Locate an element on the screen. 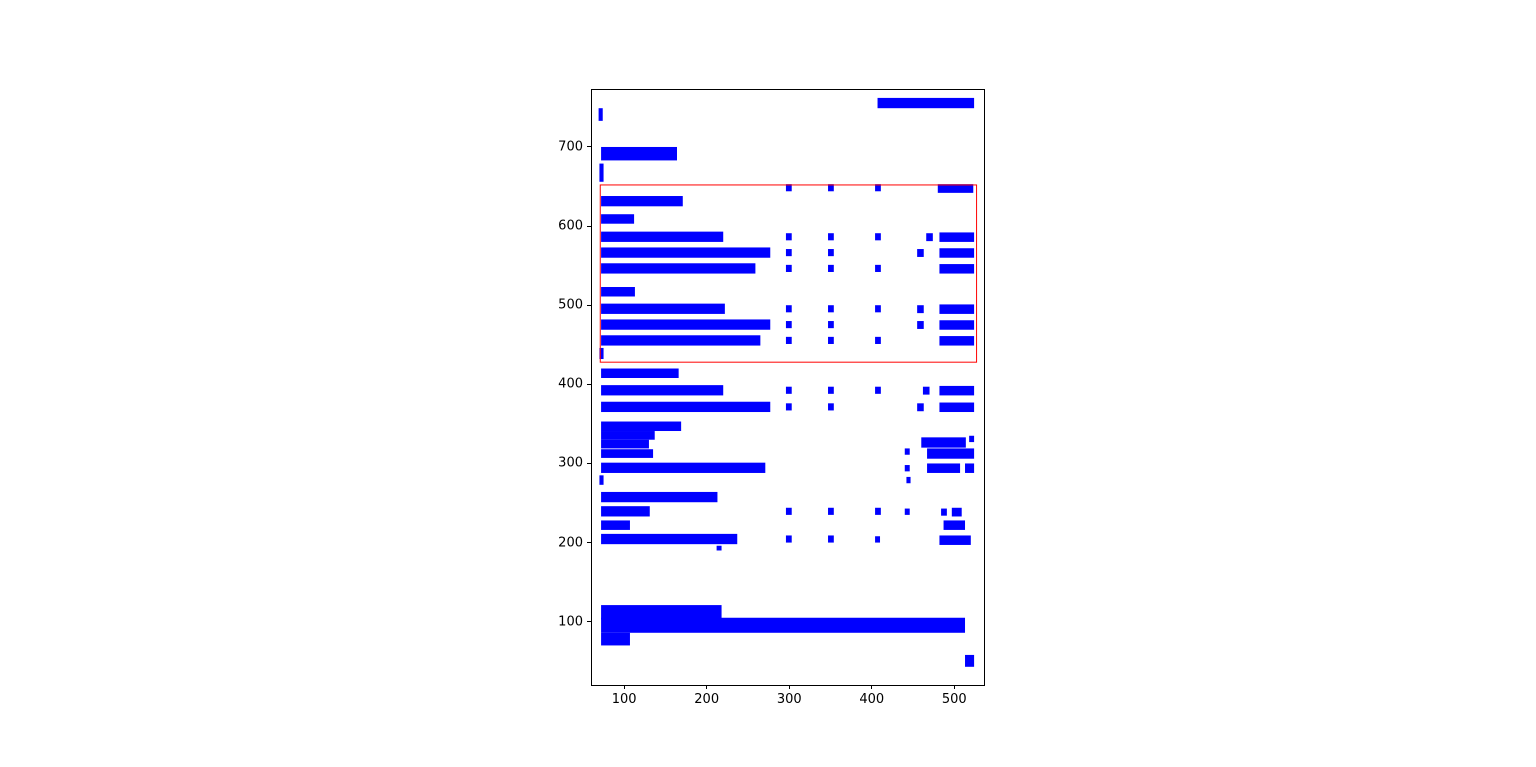 The image size is (1536, 767). x-tick-label: 400 is located at coordinates (872, 699).